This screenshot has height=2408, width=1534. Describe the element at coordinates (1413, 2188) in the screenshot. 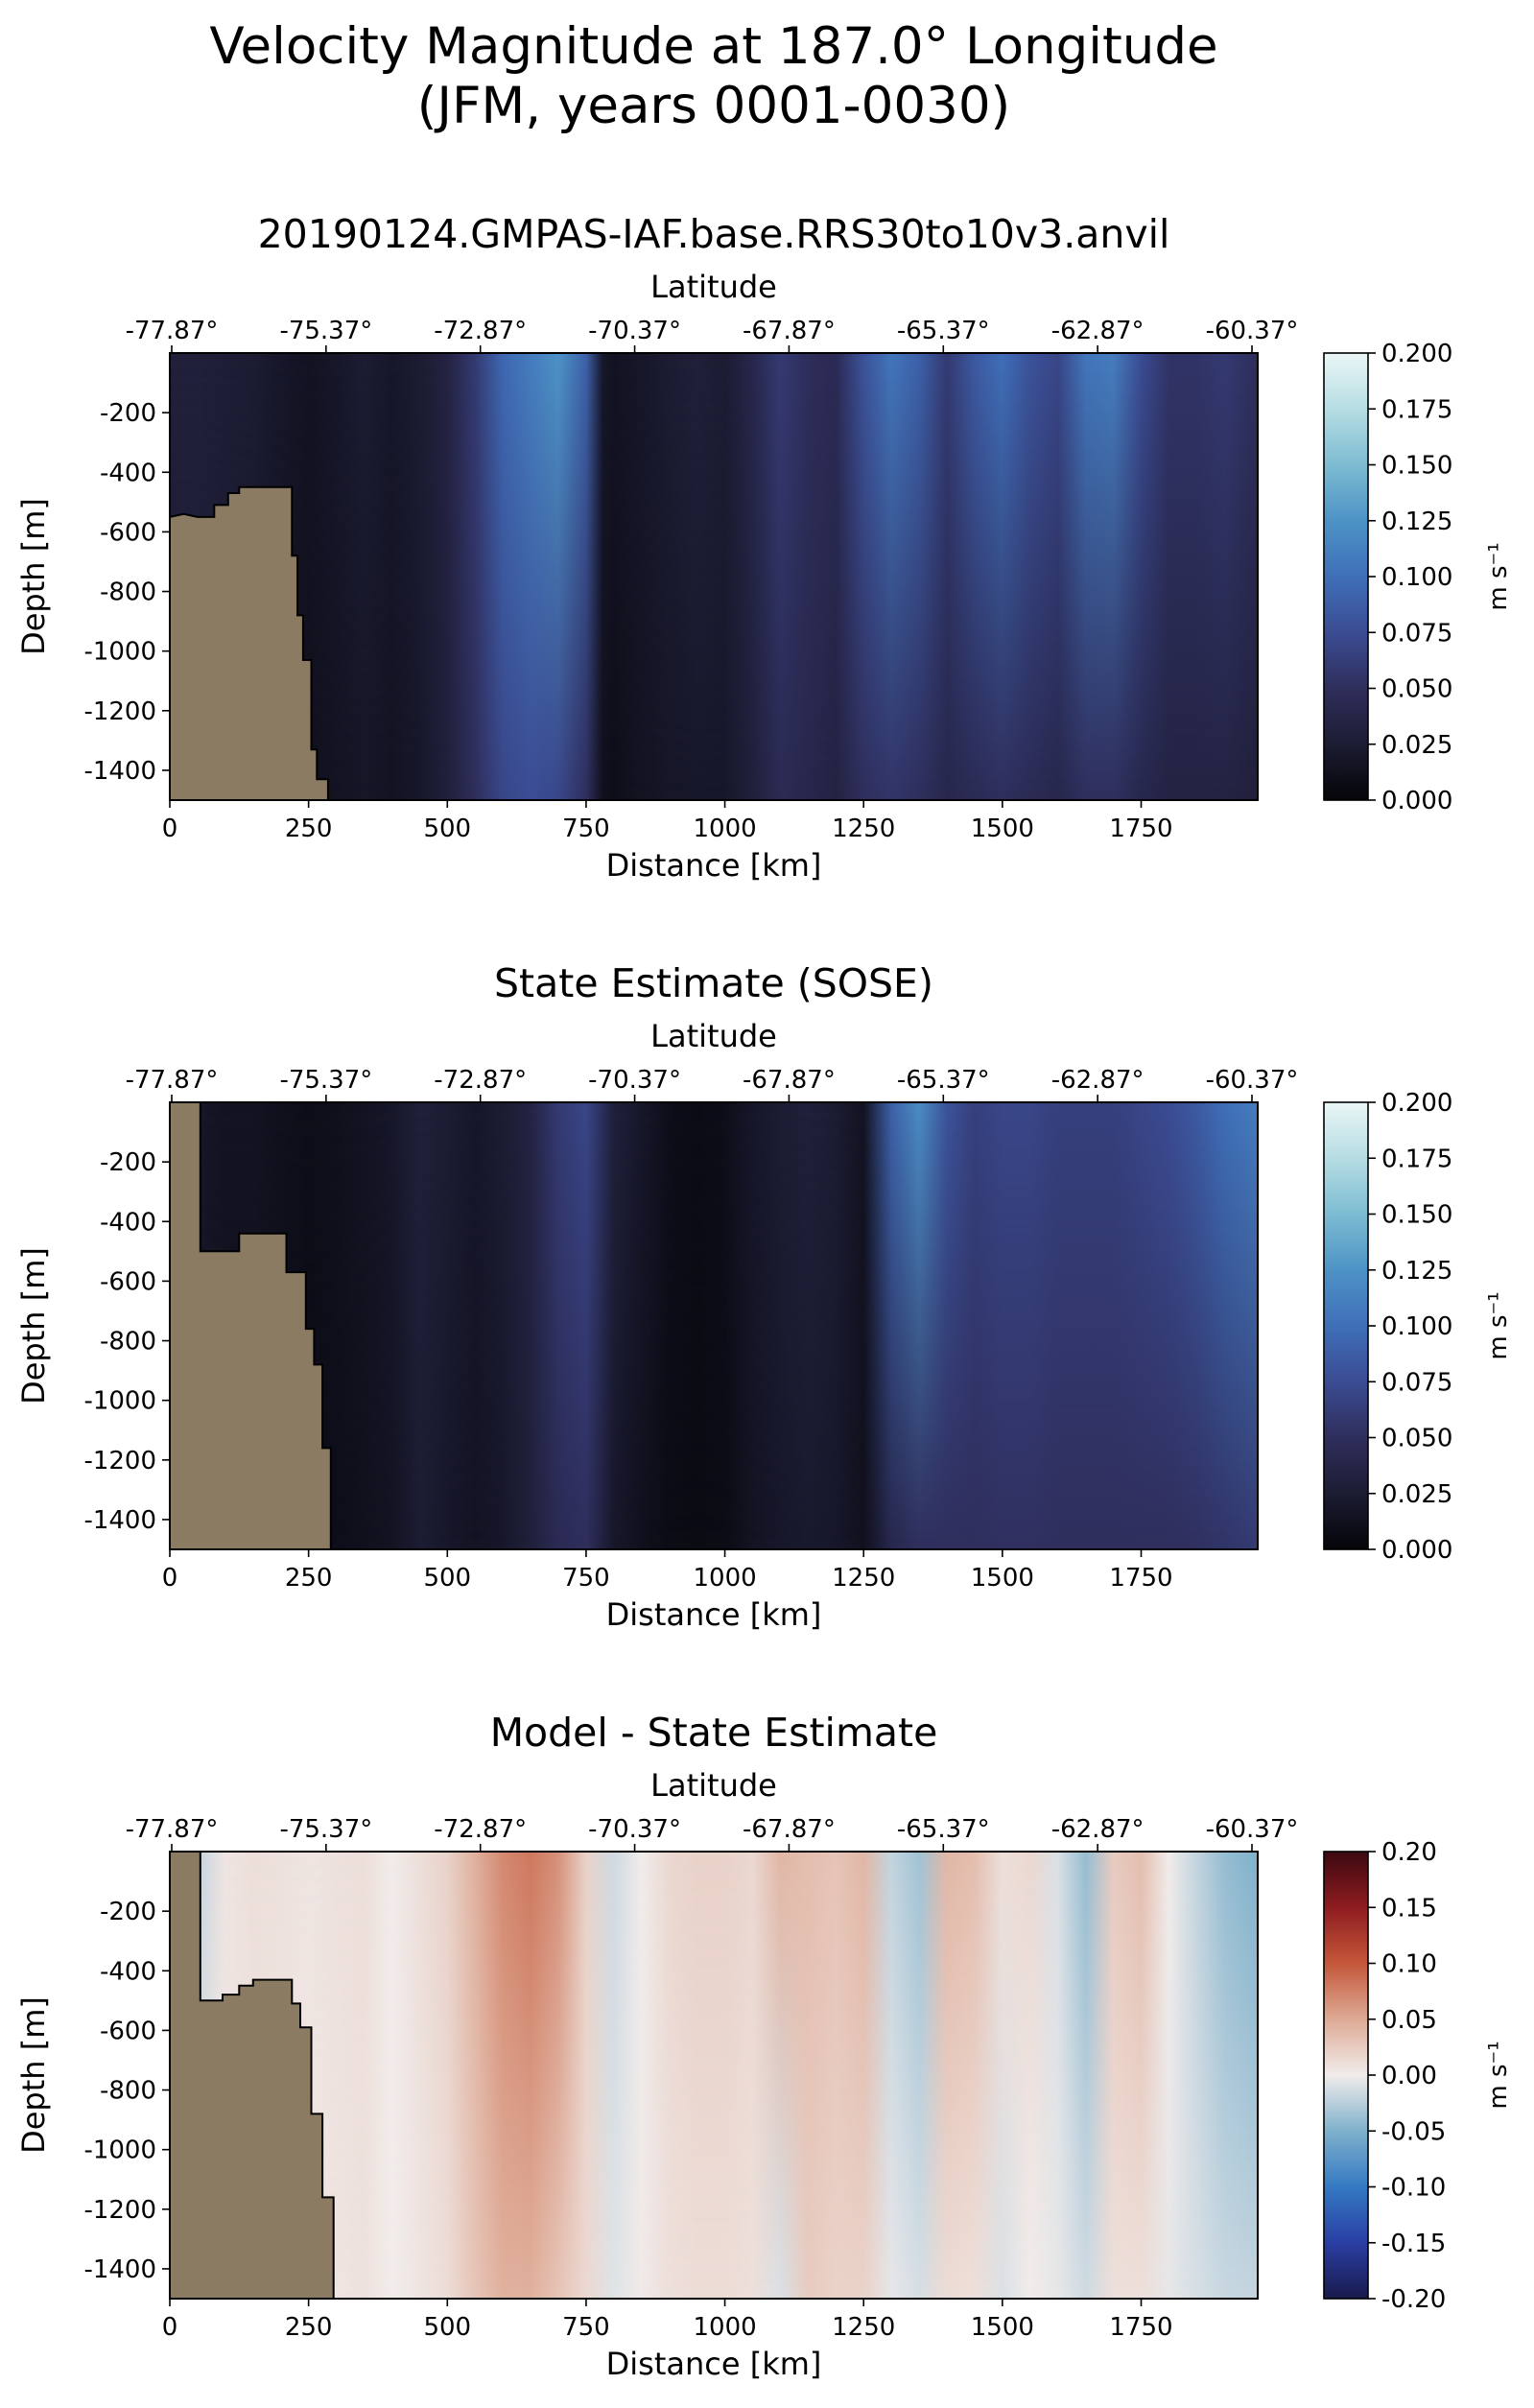

I see `colorbar-tick-label: -0.10` at that location.